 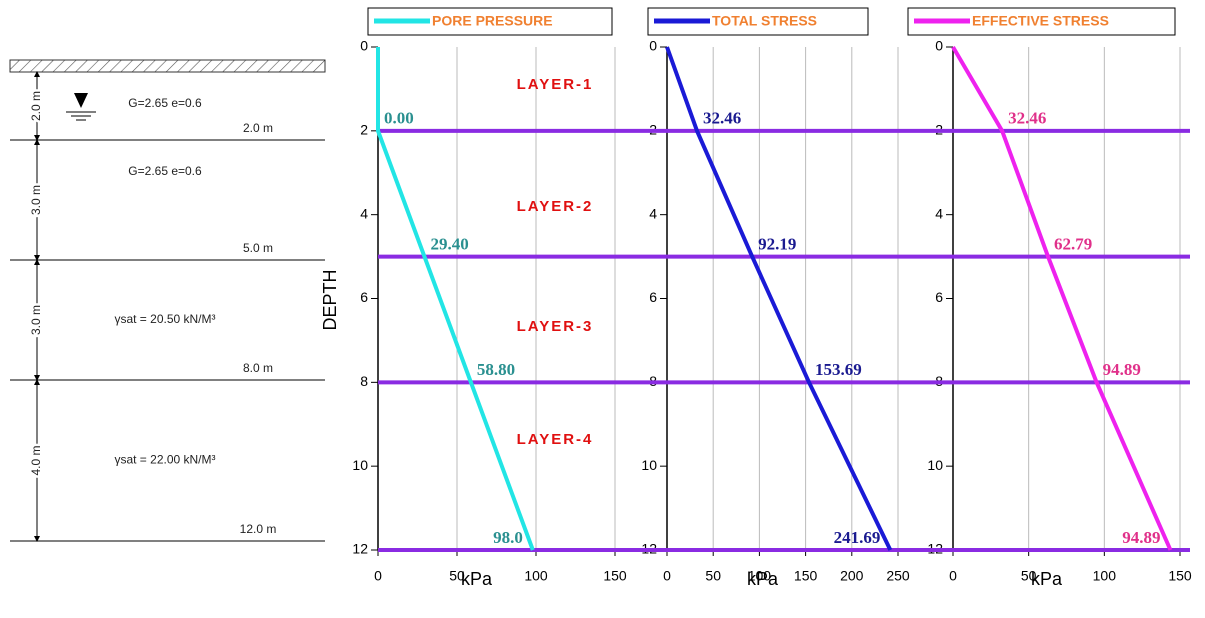 What do you see at coordinates (258, 529) in the screenshot?
I see `layer-bottom-depth: 12.0 m` at bounding box center [258, 529].